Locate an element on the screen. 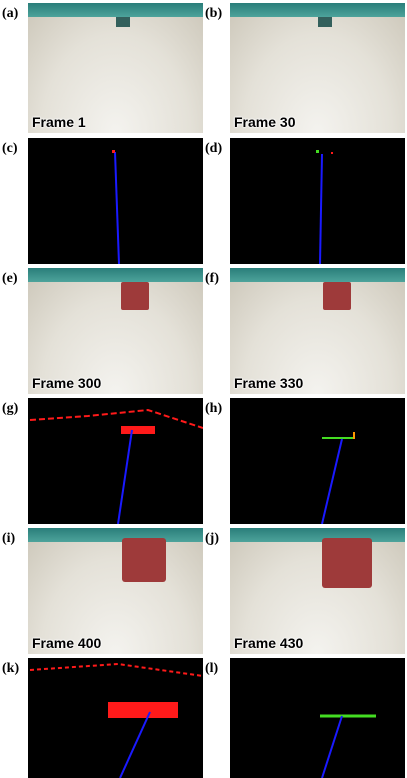  camera-frame-1: Frame 1 is located at coordinates (115, 68).